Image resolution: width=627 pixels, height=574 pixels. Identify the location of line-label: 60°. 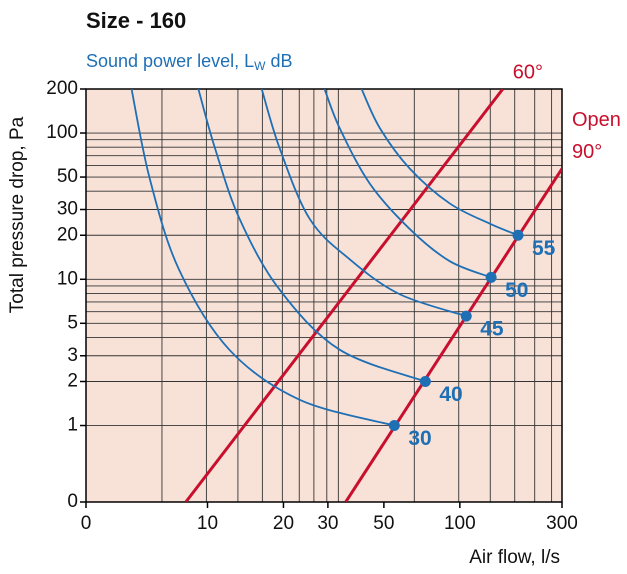
(528, 72).